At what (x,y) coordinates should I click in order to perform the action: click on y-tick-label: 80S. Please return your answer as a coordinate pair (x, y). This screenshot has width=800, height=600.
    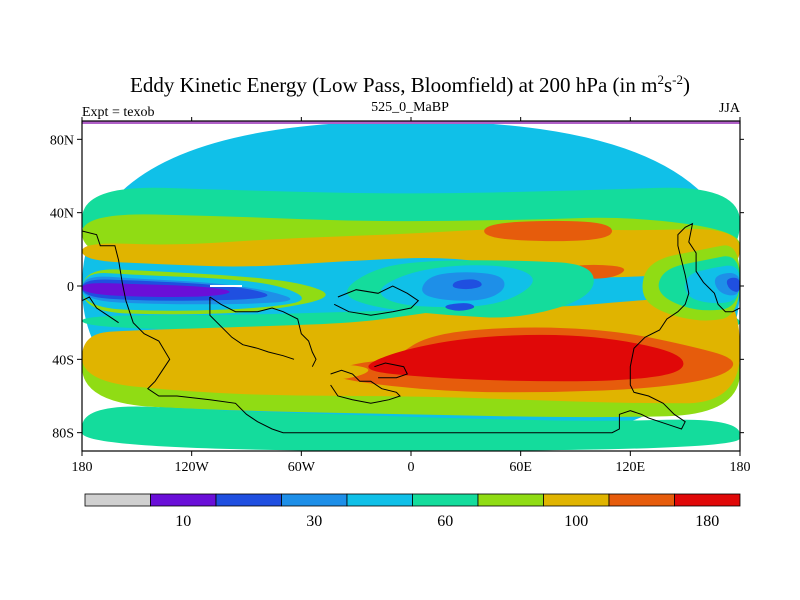
    Looking at the image, I should click on (63, 434).